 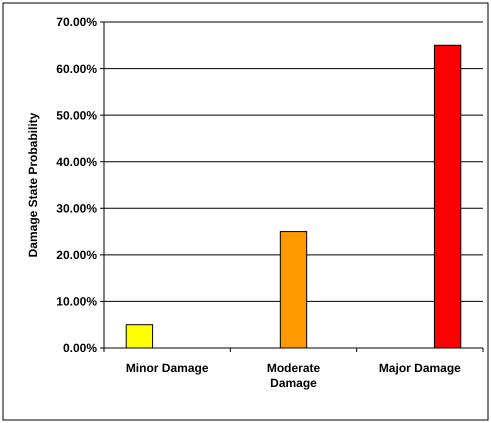 I want to click on y-tick-label: 0.00%, so click(x=80, y=348).